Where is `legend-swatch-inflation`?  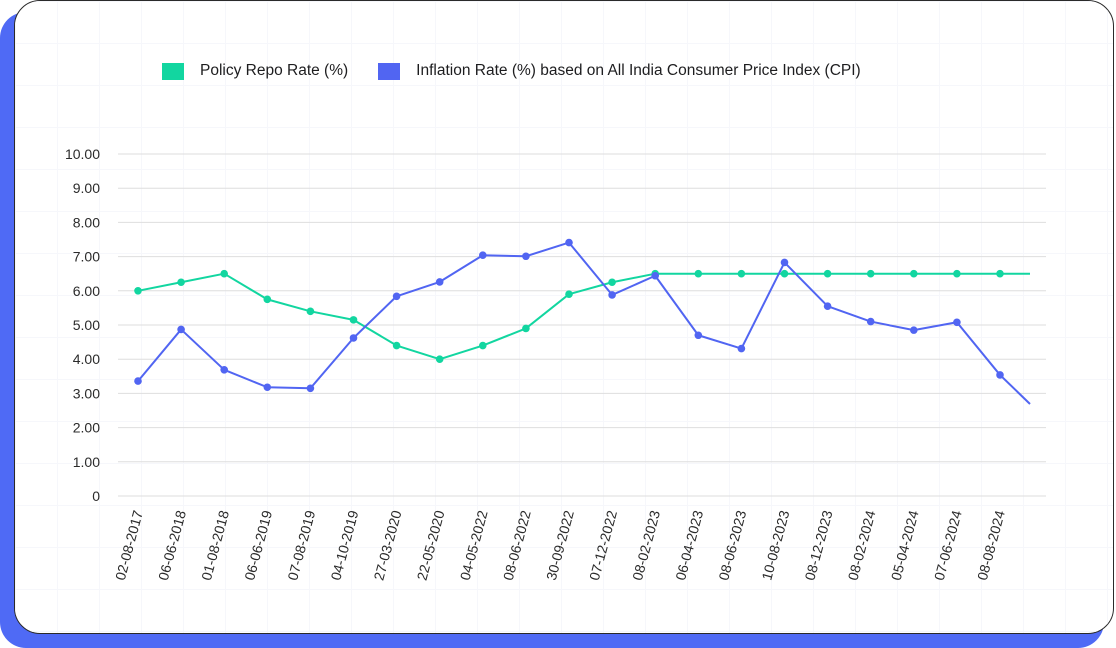
legend-swatch-inflation is located at coordinates (389, 71).